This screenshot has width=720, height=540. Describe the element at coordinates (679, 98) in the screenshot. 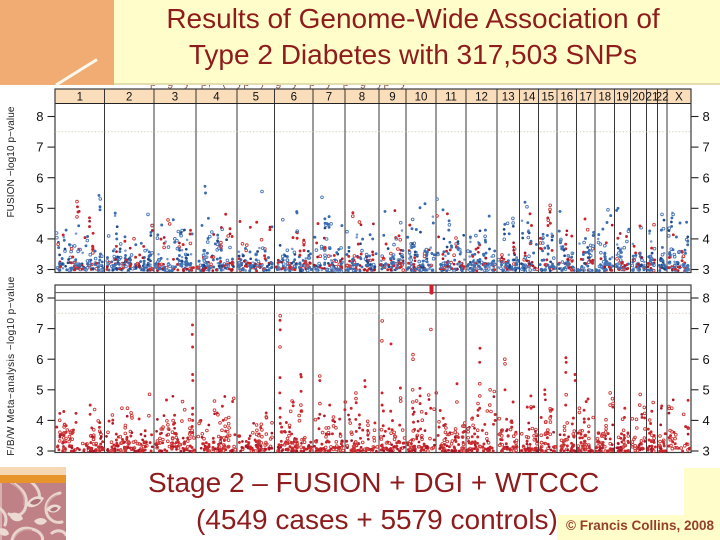

I see `svg-text: X` at that location.